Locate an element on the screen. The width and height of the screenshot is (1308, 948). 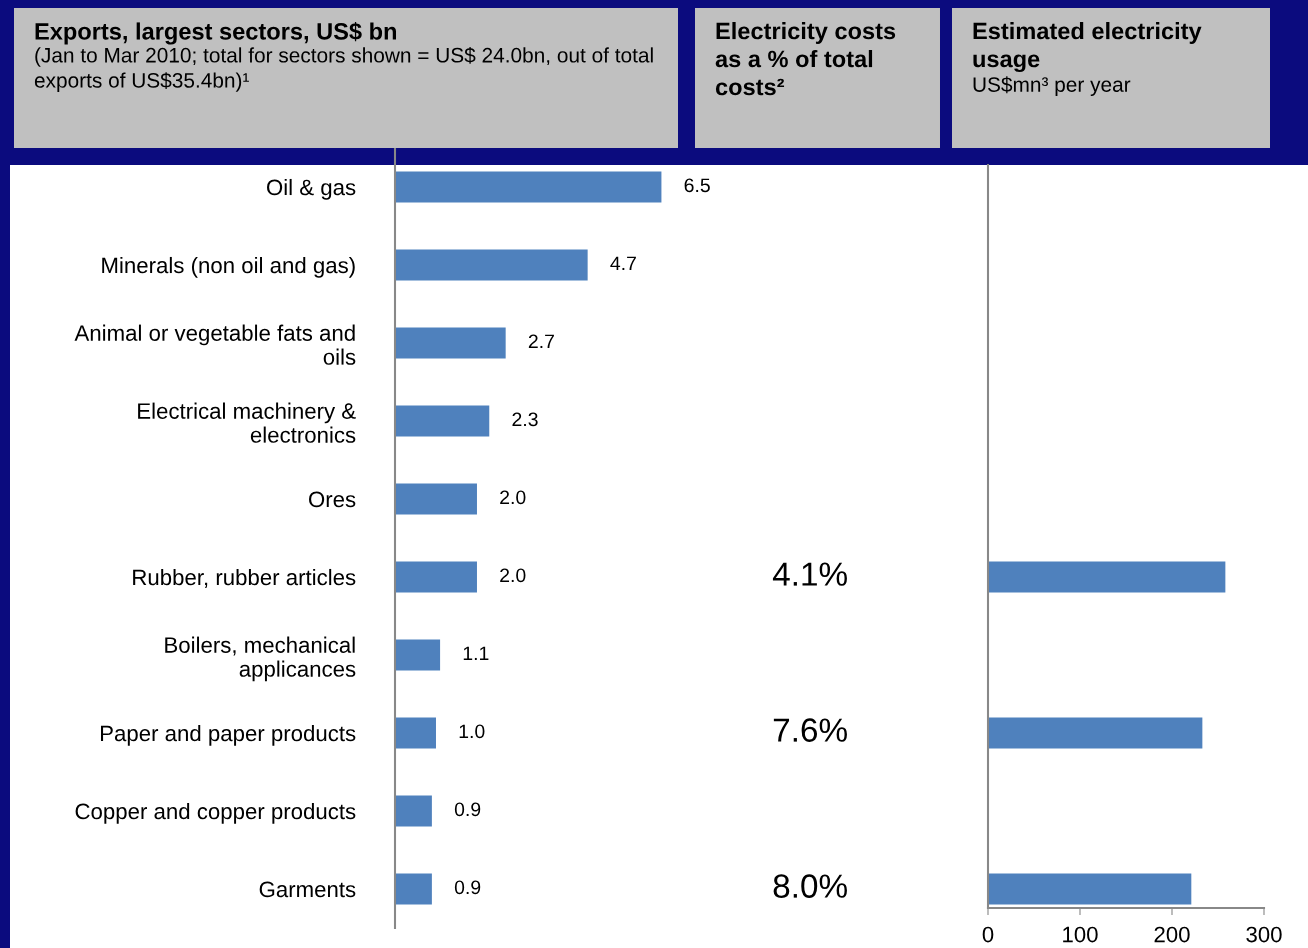
text: Electricity costs as a % of total costs² is located at coordinates (805, 59).